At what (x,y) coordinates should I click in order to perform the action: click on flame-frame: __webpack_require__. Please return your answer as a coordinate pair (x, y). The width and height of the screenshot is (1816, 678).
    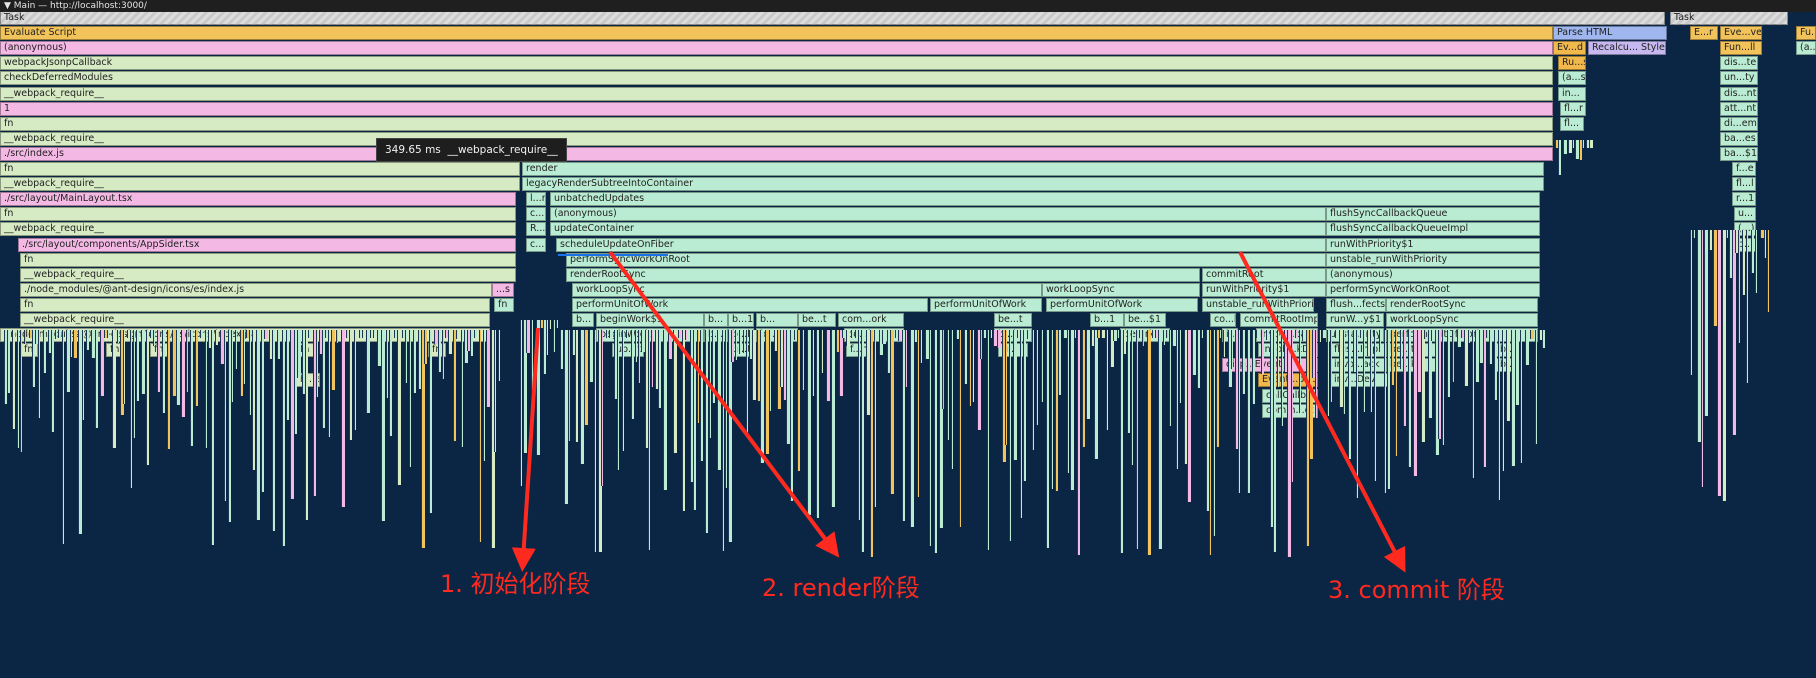
    Looking at the image, I should click on (255, 320).